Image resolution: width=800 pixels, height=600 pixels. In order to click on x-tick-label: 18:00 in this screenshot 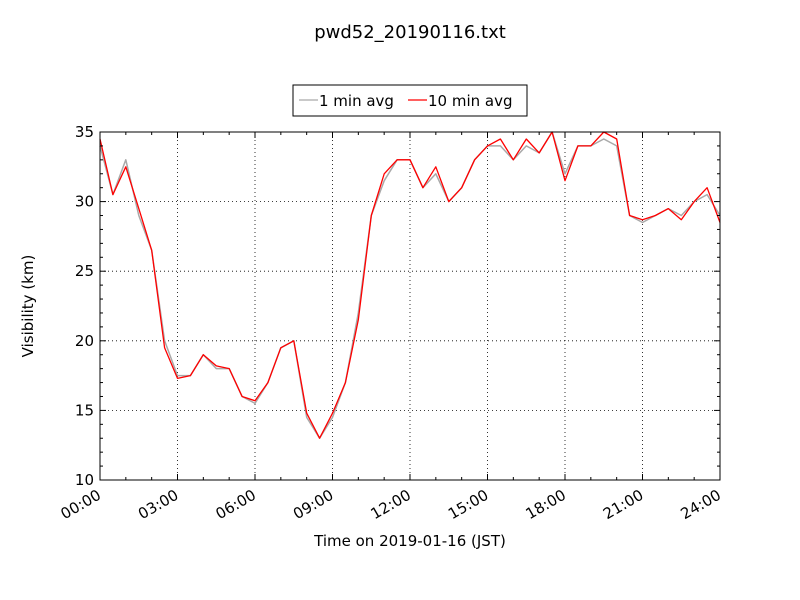, I will do `click(546, 504)`.